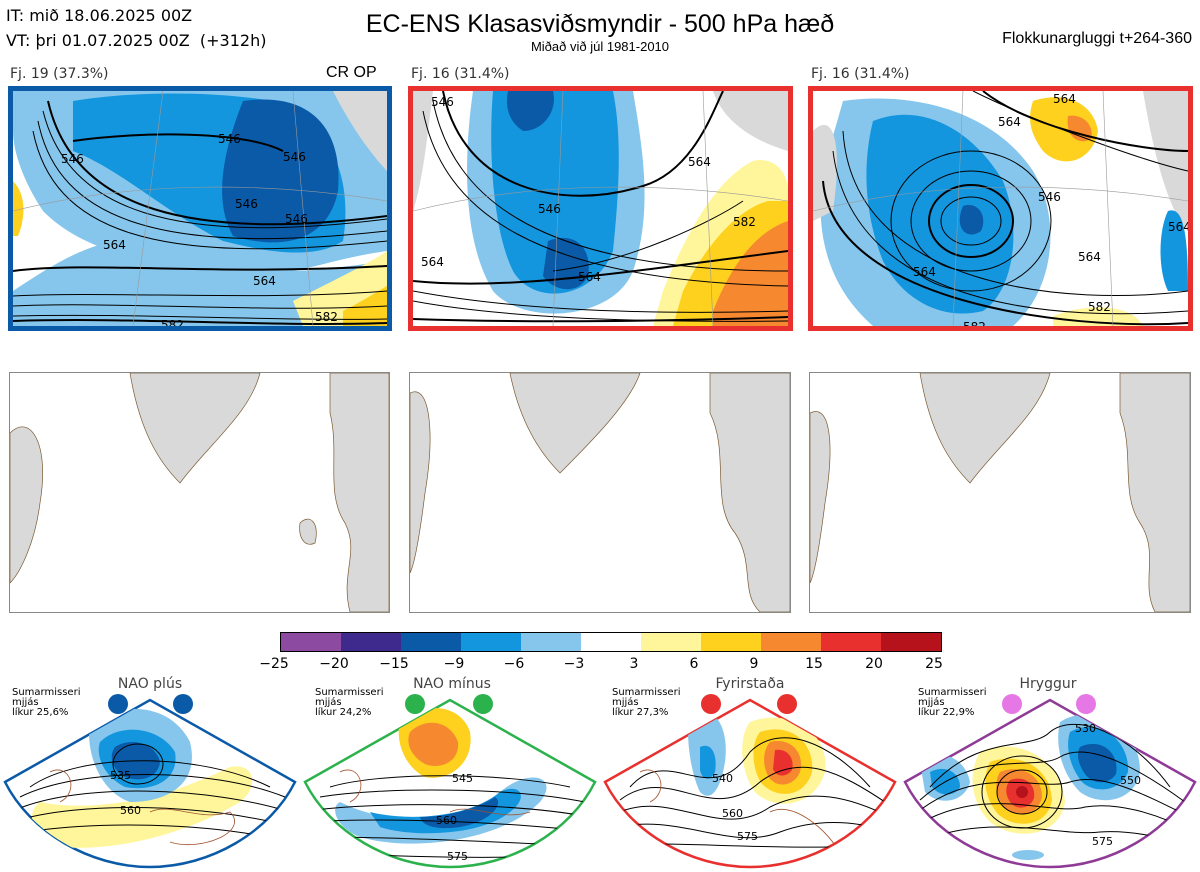  Describe the element at coordinates (264, 281) in the screenshot. I see `cluster-1-contour-label: 564` at that location.